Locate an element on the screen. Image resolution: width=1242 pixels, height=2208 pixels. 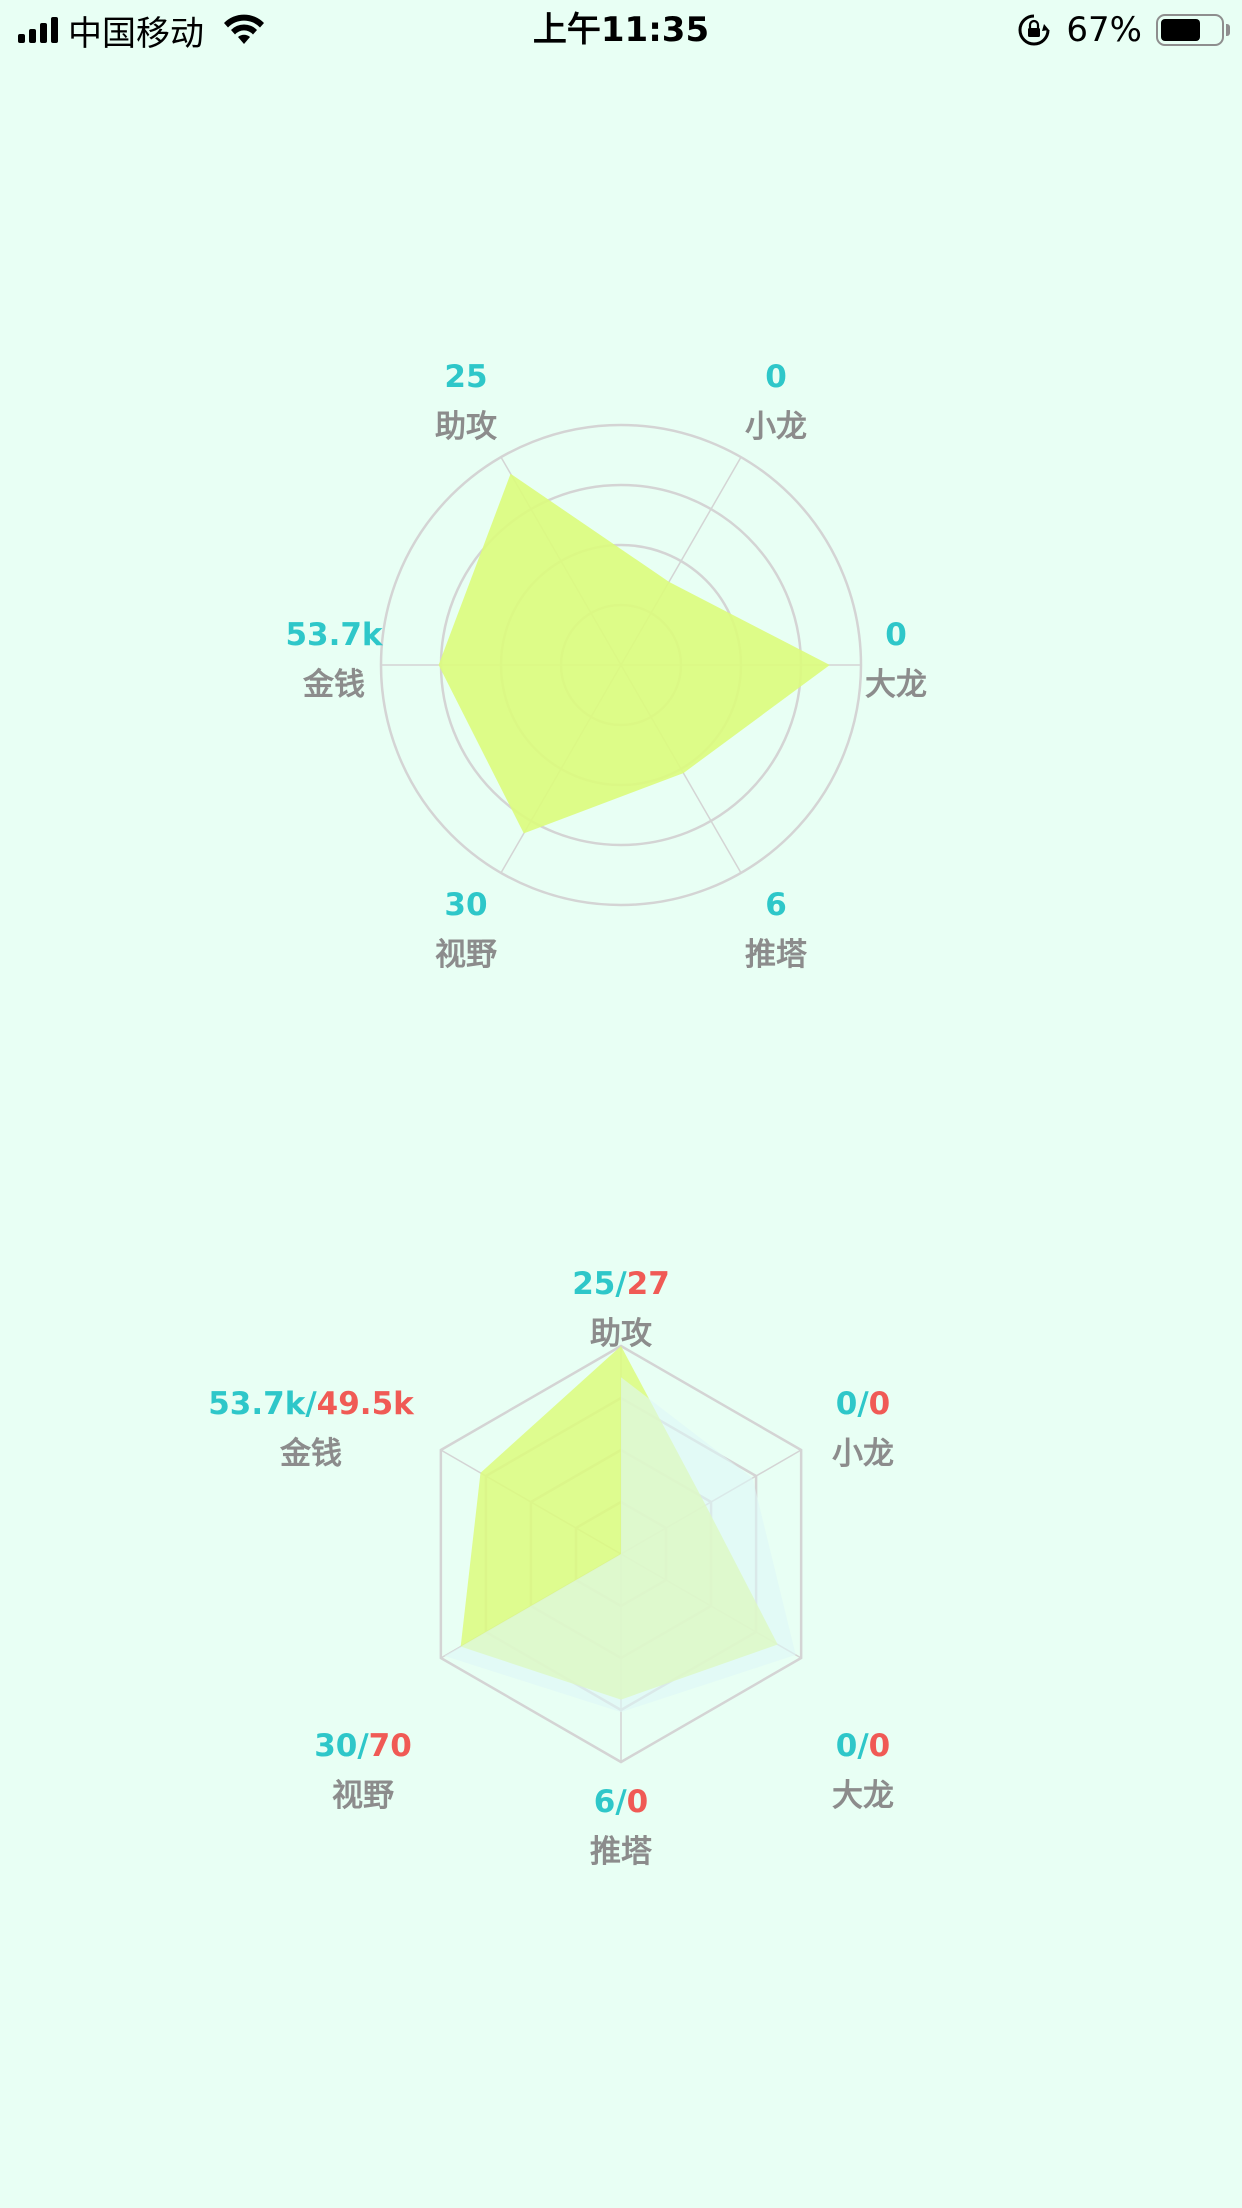
signal-icon is located at coordinates (38, 30).